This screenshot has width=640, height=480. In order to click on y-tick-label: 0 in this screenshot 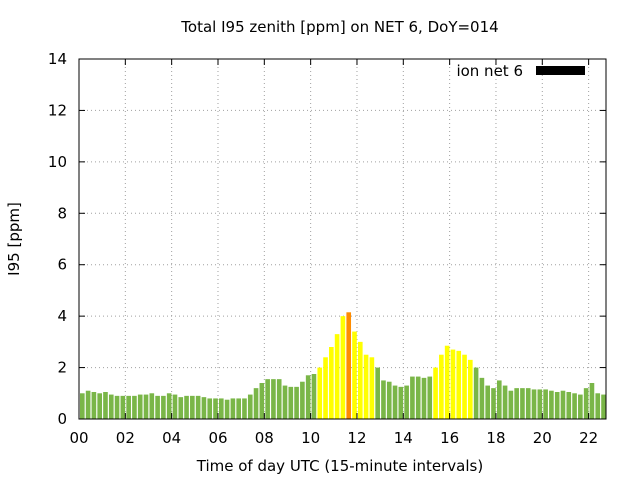, I will do `click(62, 419)`.